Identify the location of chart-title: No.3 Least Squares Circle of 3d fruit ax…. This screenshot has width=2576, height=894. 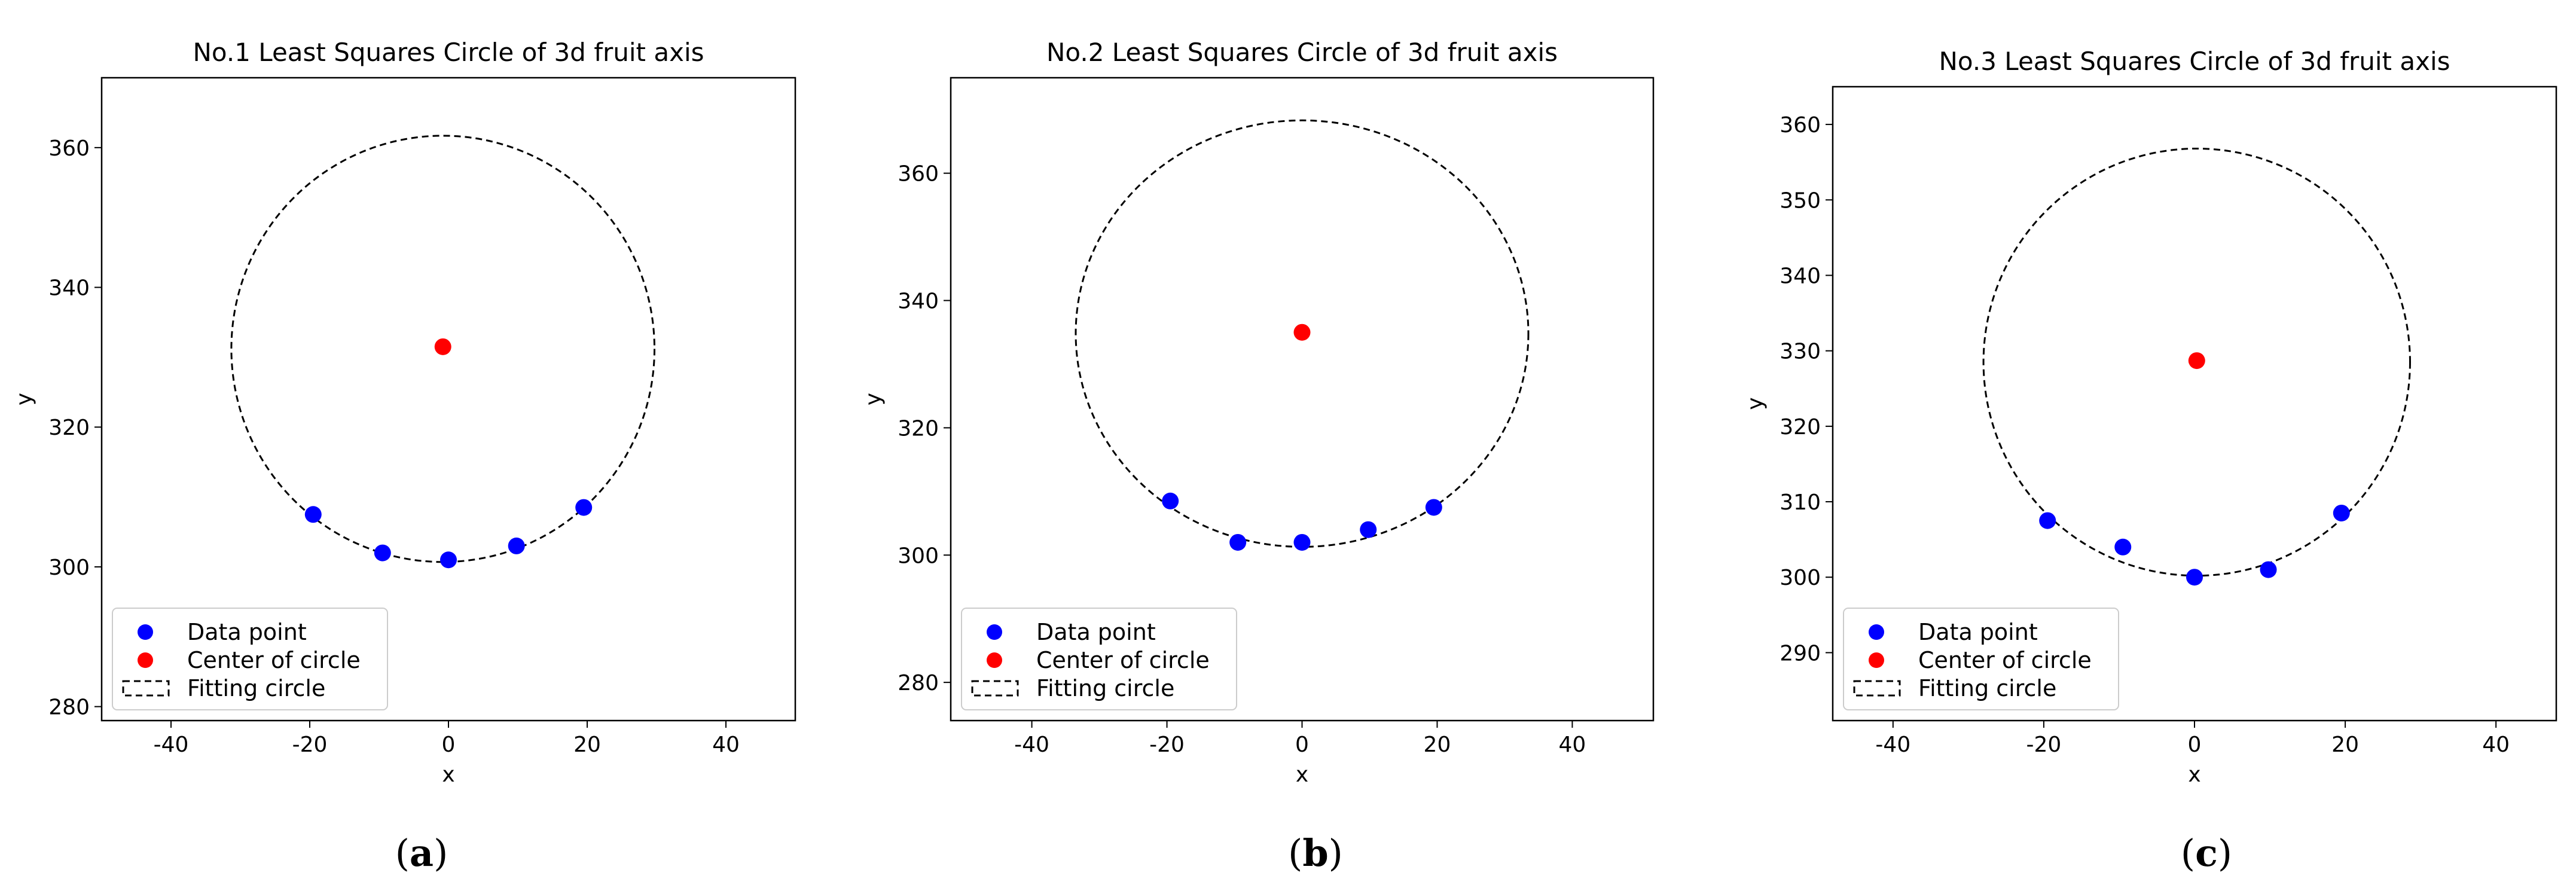
(2194, 61).